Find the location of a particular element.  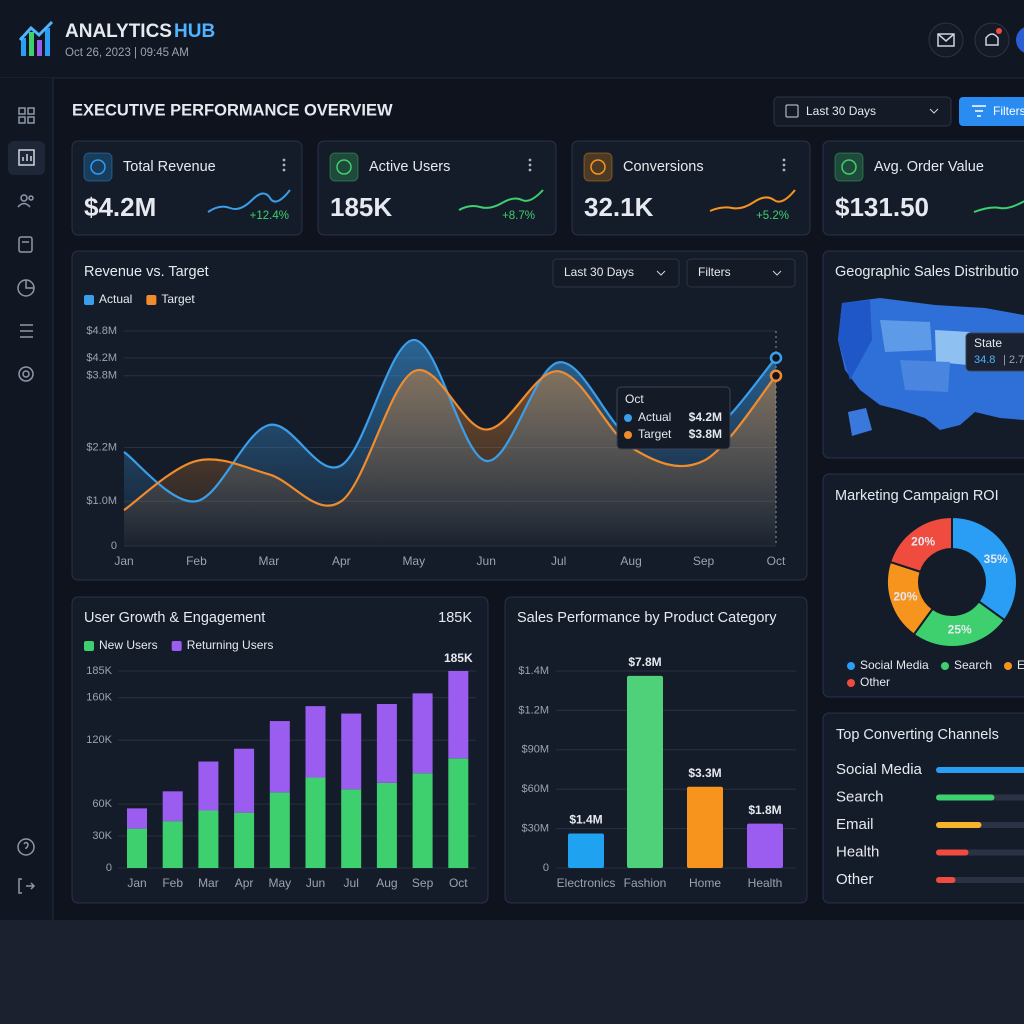

logo is located at coordinates (36, 38).